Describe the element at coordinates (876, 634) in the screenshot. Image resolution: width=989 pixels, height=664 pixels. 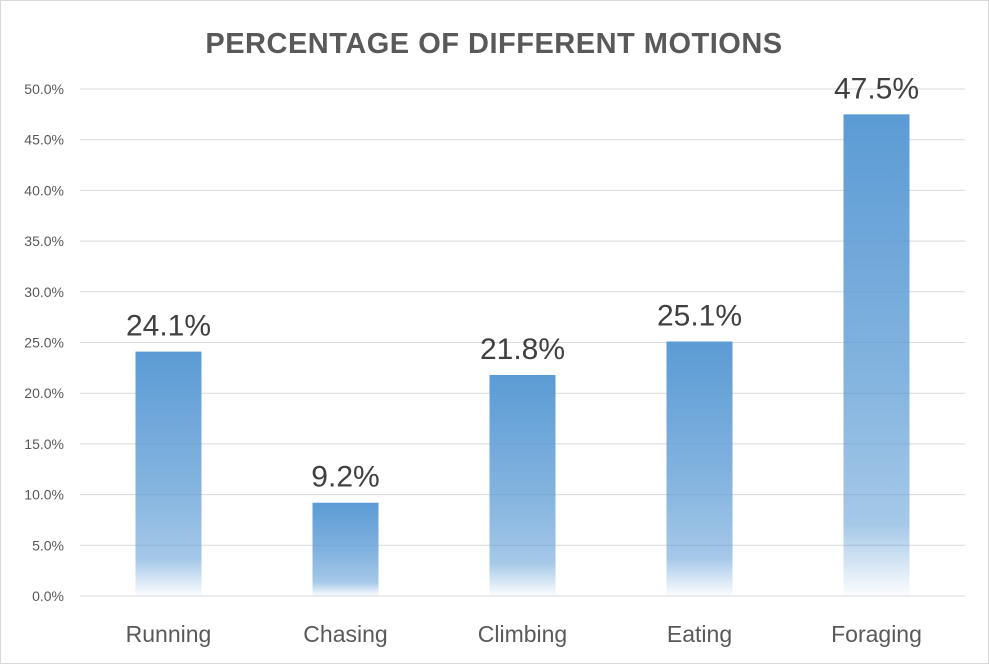
I see `x-tick-label: Foraging` at that location.